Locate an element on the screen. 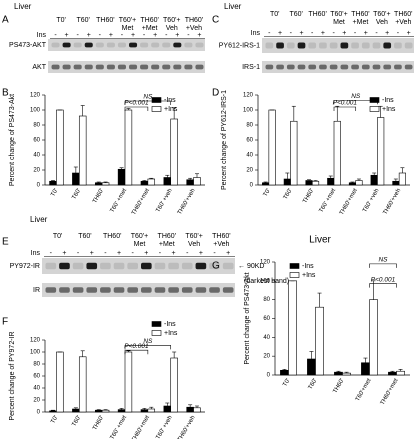 The image size is (416, 439). x-tick-label: T60' is located at coordinates (288, 194).